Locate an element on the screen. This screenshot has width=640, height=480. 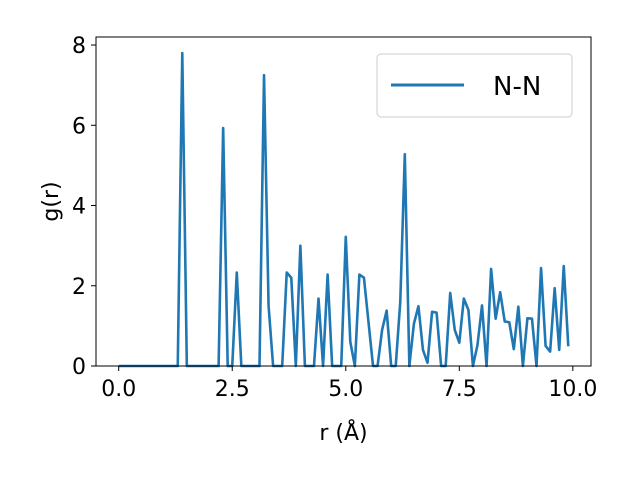
x-tick-label: 7.5 is located at coordinates (459, 389).